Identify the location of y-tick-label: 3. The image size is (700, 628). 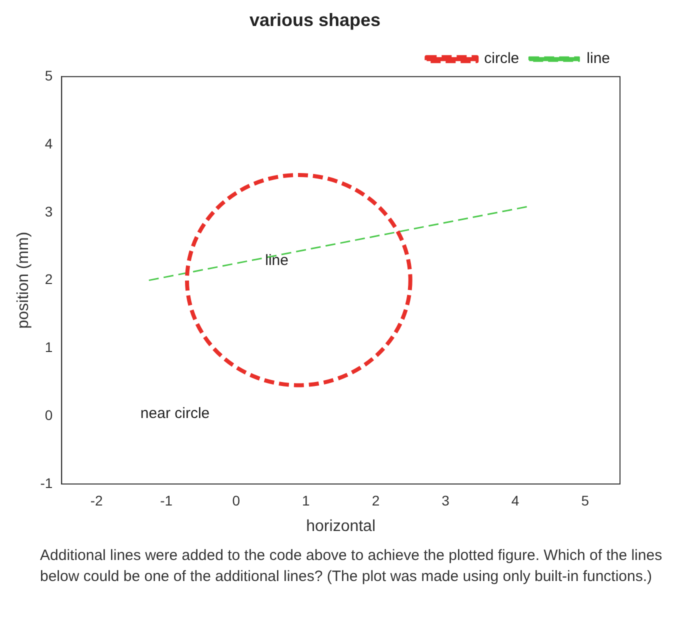
(48, 211).